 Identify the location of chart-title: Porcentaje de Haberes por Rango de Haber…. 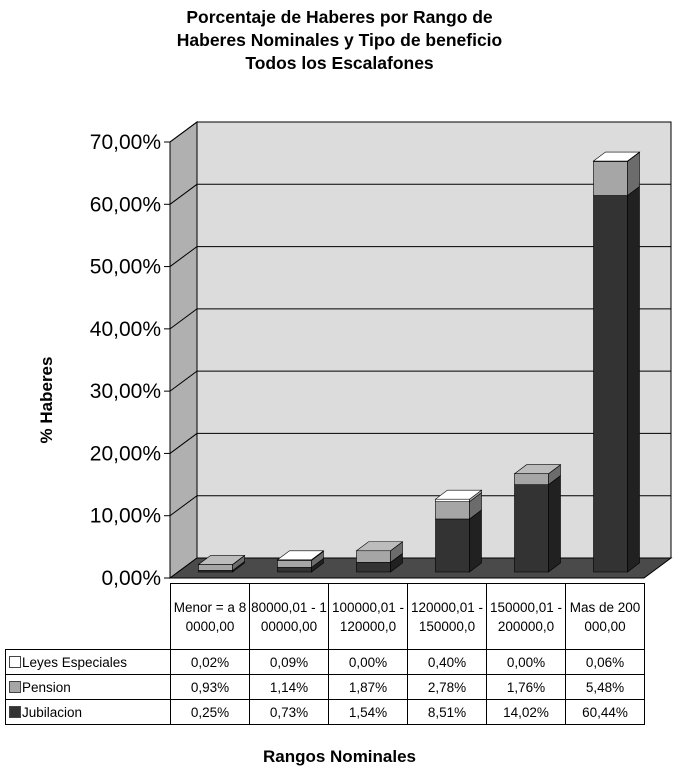
(339, 40).